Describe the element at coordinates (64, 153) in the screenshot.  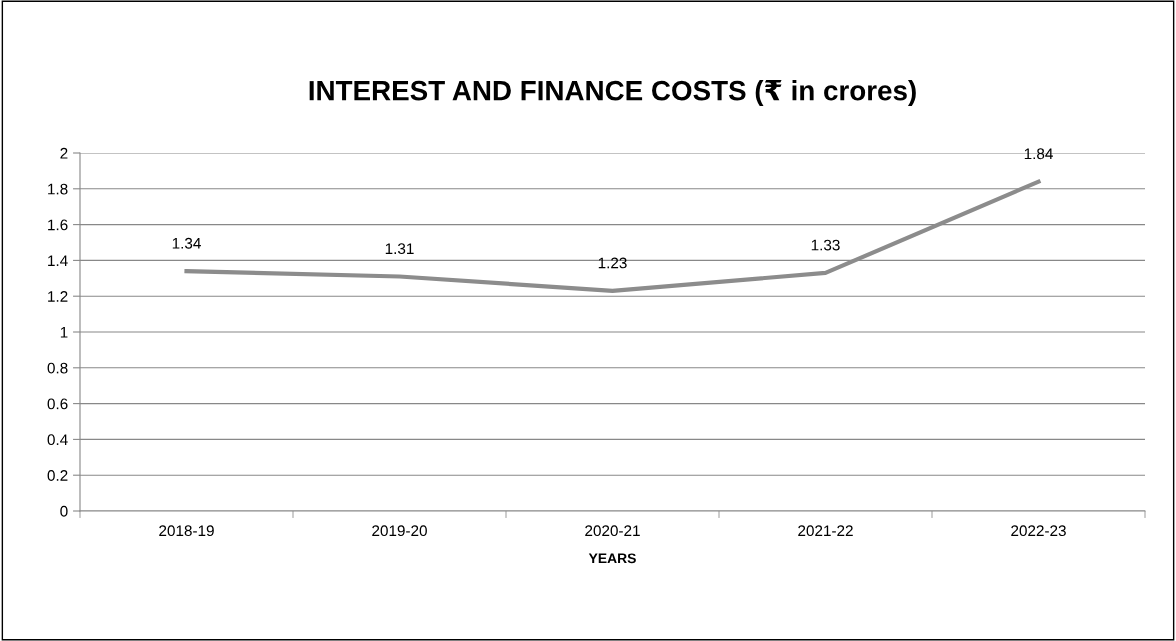
I see `y-tick-label: 2` at that location.